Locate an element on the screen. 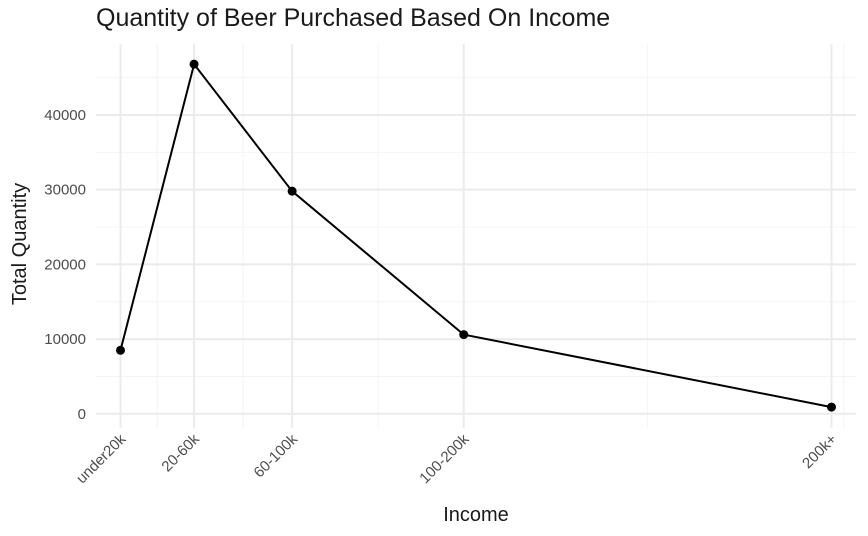 Image resolution: width=868 pixels, height=536 pixels. y-axis-ticks: 0 10000 20000 30000 40000 is located at coordinates (65, 265).